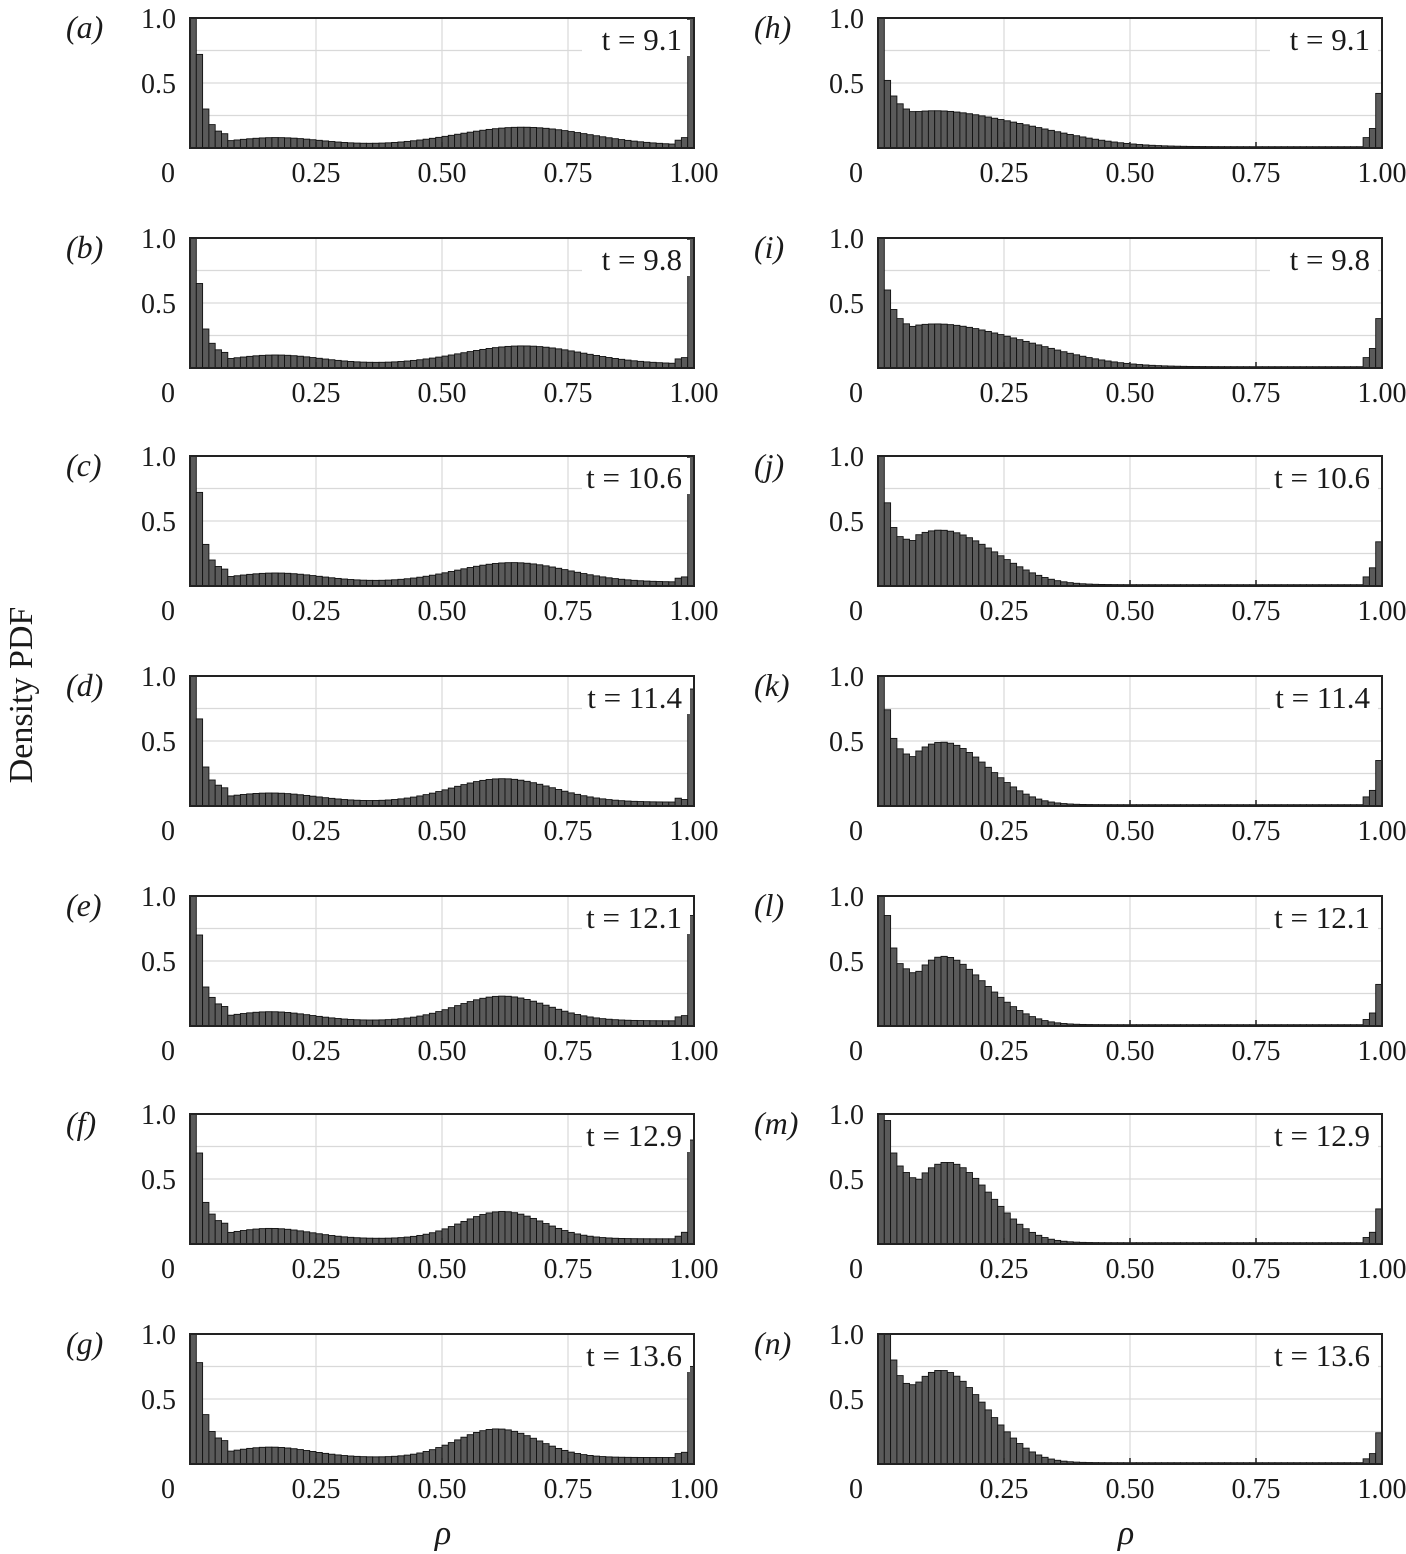 Image resolution: width=1406 pixels, height=1554 pixels. What do you see at coordinates (84, 685) in the screenshot?
I see `panel-label: (d)` at bounding box center [84, 685].